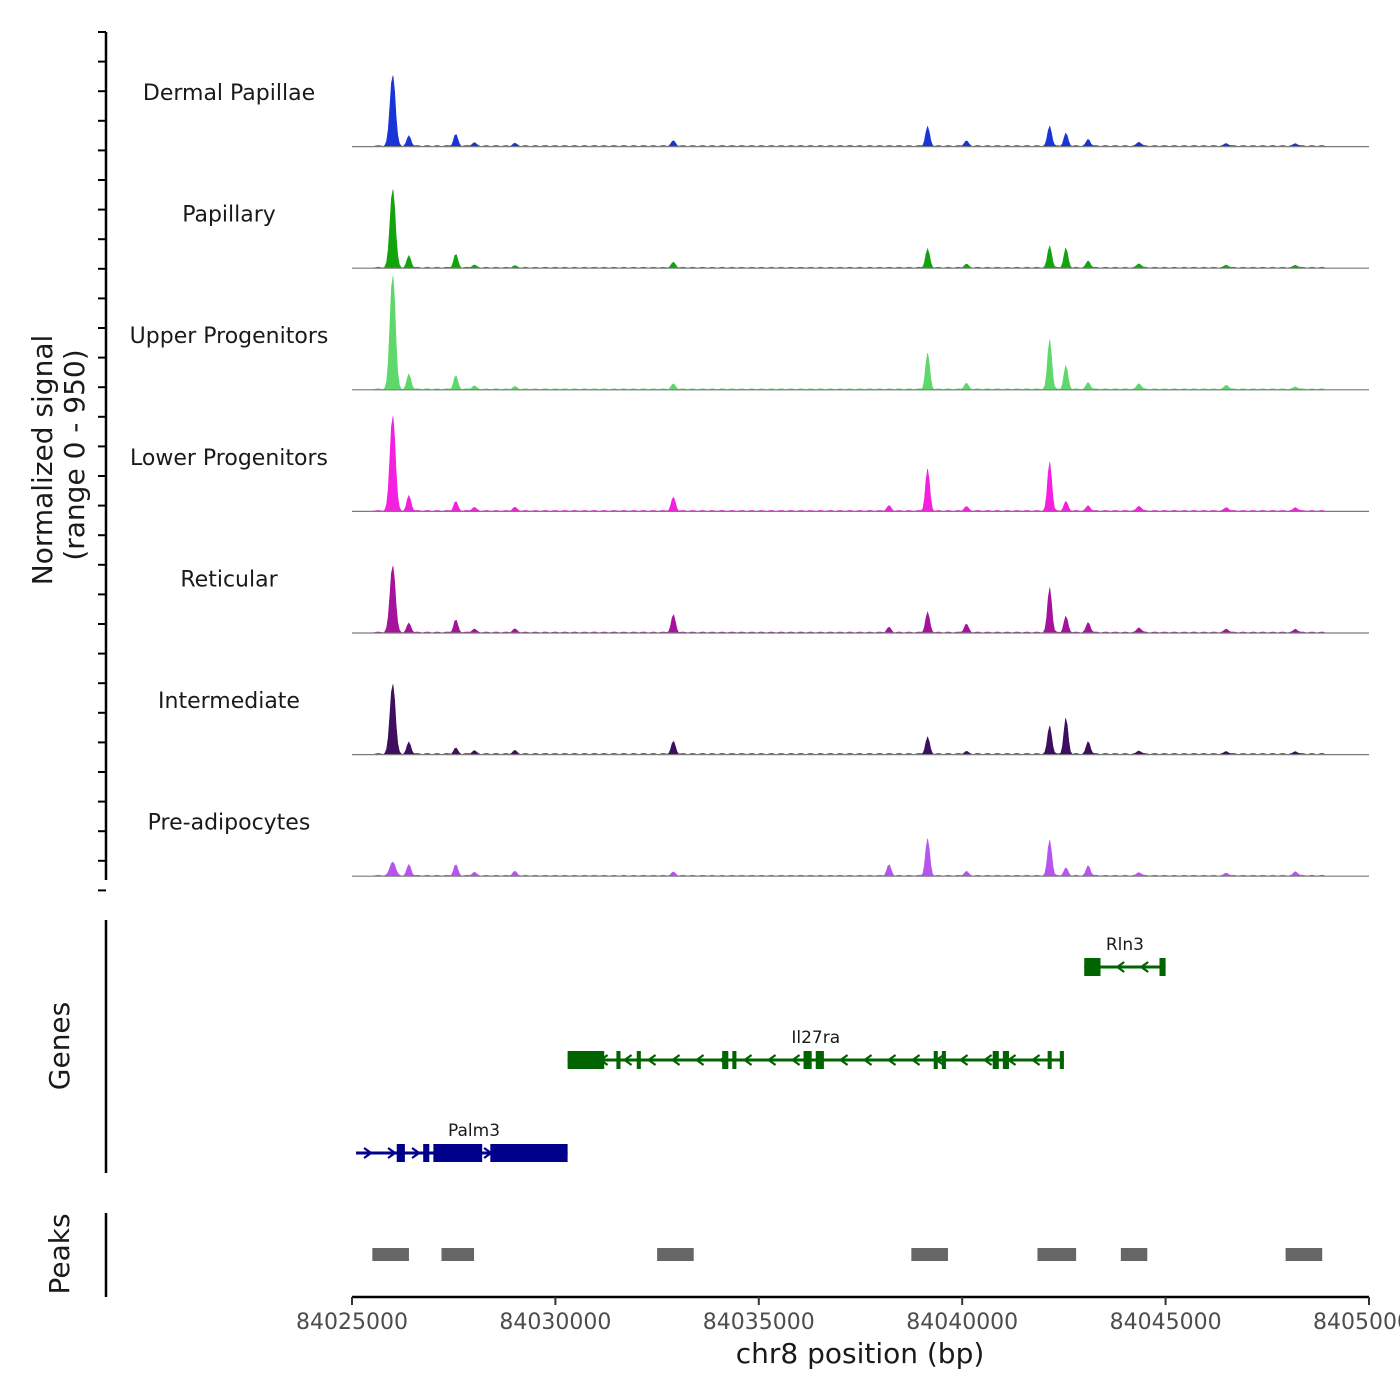 Image resolution: width=1400 pixels, height=1400 pixels. What do you see at coordinates (229, 336) in the screenshot?
I see `track-label: Upper Progenitors` at bounding box center [229, 336].